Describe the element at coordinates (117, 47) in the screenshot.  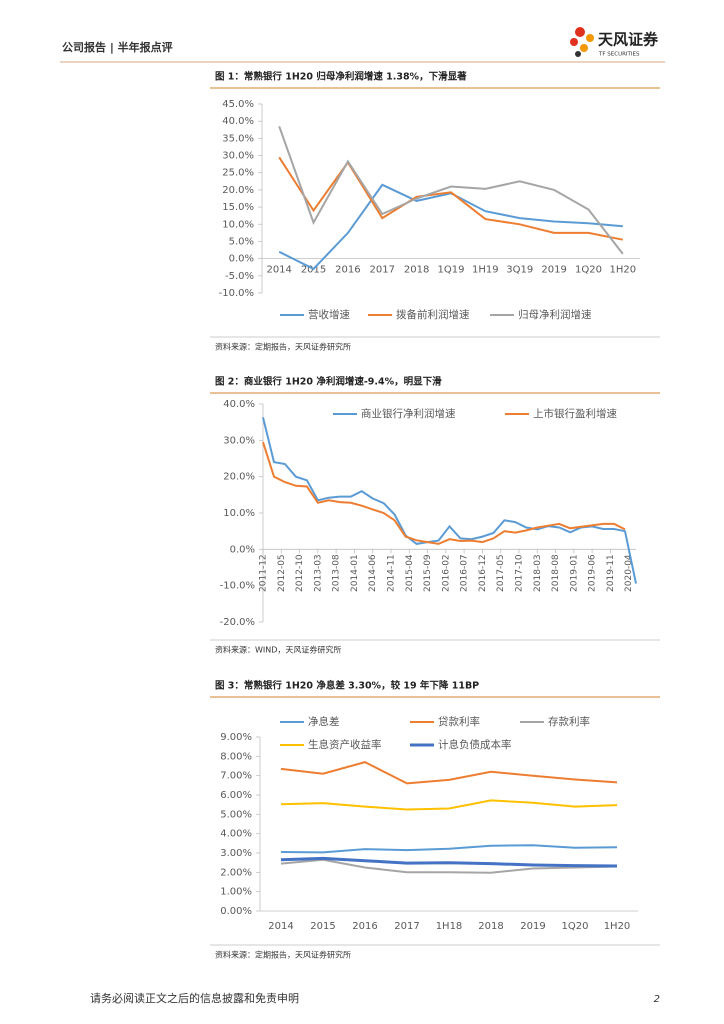
I see `header-section: 公司报告 | 半年报点评` at that location.